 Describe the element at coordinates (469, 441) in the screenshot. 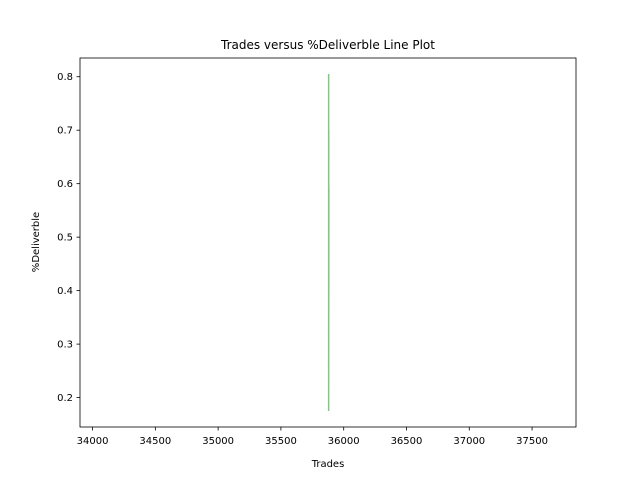

I see `x-tick-label: 37000` at that location.